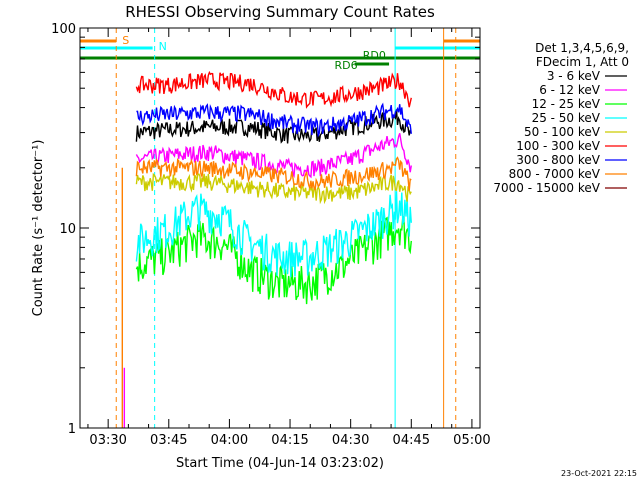  What do you see at coordinates (38, 228) in the screenshot?
I see `y-axis-label: Count Rate (s⁻¹ detector⁻¹)` at bounding box center [38, 228].